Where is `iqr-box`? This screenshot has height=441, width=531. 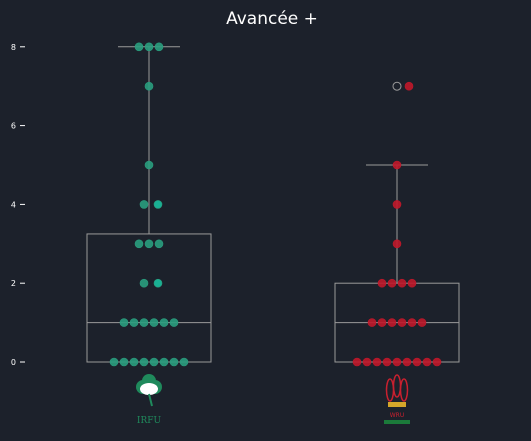
iqr-box is located at coordinates (149, 298).